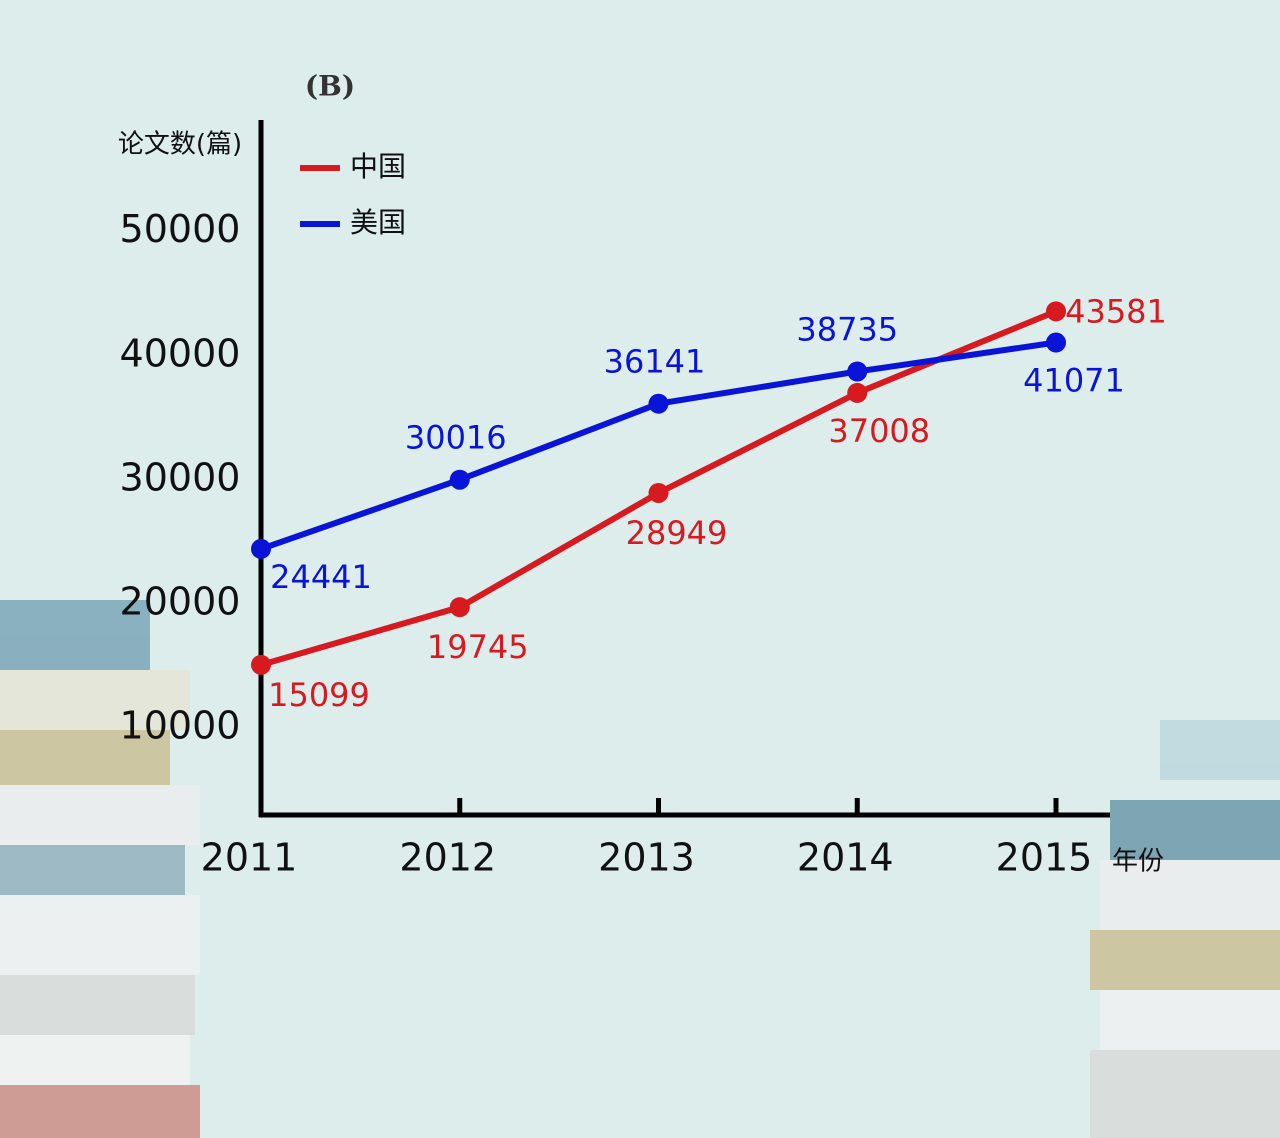  What do you see at coordinates (456, 438) in the screenshot?
I see `data-label: 30016` at bounding box center [456, 438].